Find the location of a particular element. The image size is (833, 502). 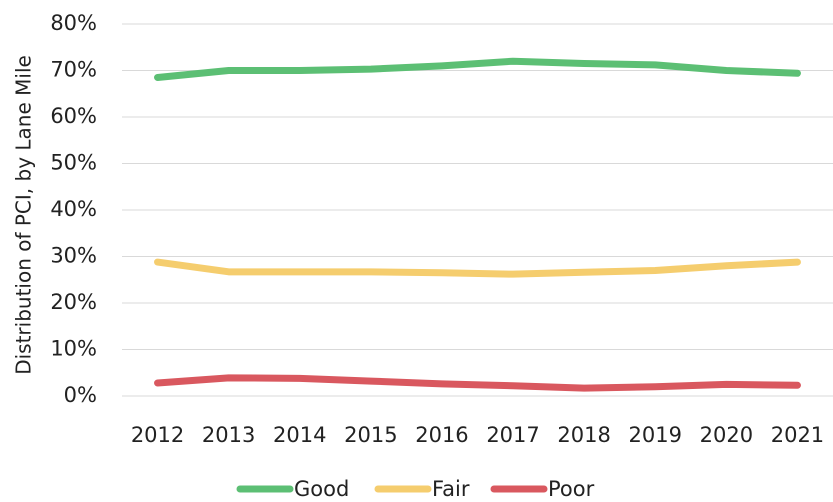

x-tick-label: 2020 is located at coordinates (726, 435).